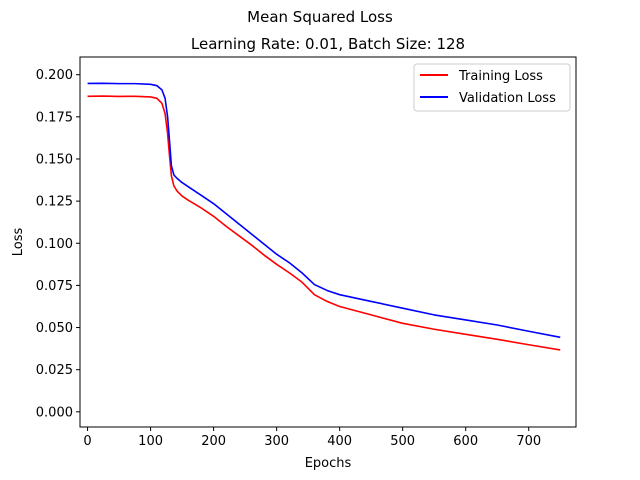 The image size is (640, 480). I want to click on y-tick-label: 0.000, so click(54, 412).